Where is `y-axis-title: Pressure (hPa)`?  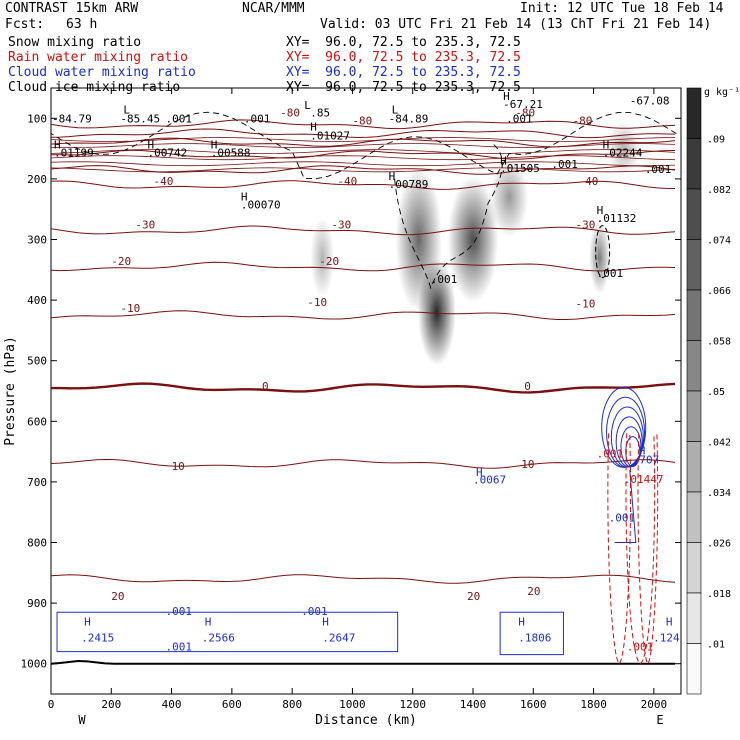
y-axis-title: Pressure (hPa) is located at coordinates (10, 391).